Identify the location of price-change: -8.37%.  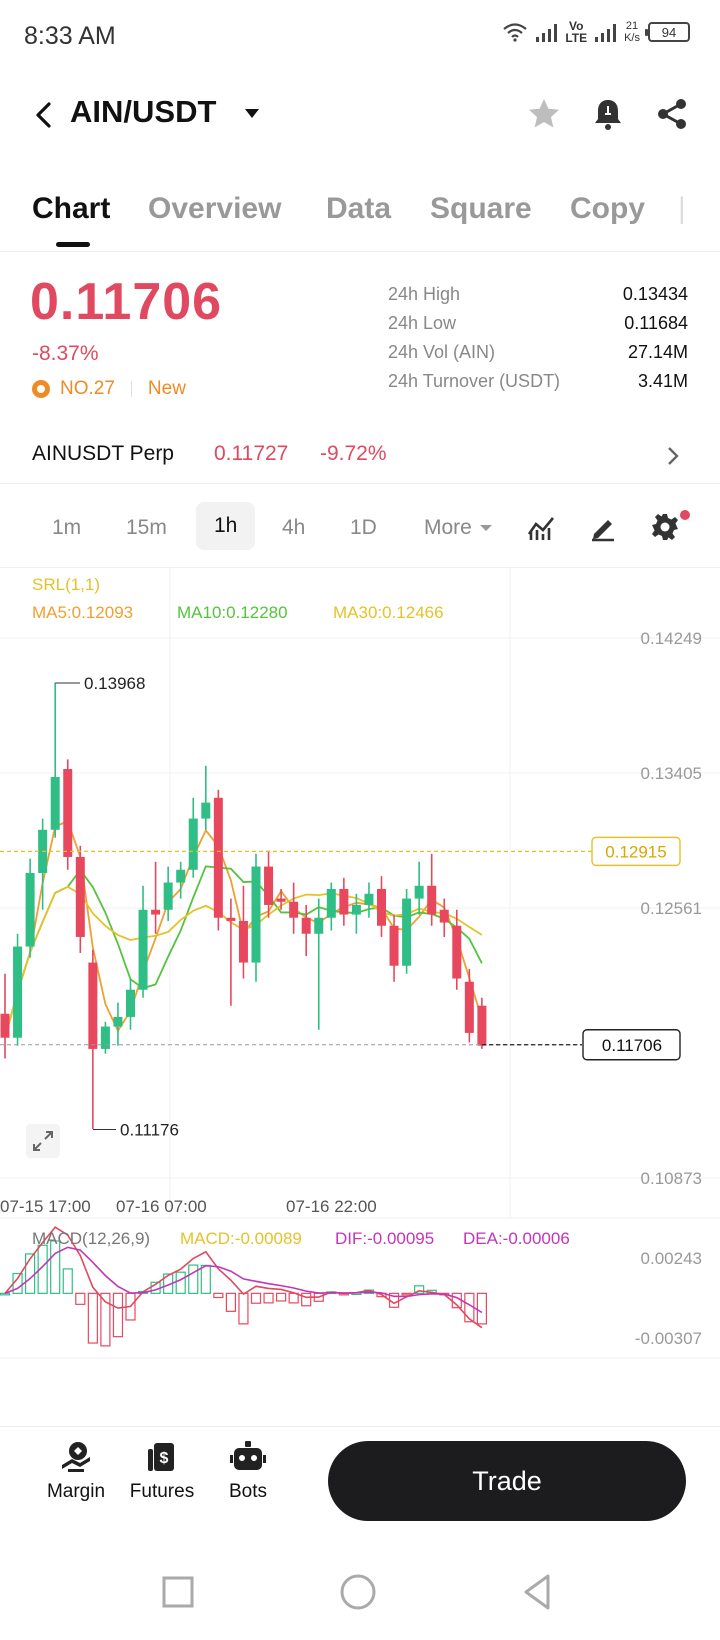
(65, 353).